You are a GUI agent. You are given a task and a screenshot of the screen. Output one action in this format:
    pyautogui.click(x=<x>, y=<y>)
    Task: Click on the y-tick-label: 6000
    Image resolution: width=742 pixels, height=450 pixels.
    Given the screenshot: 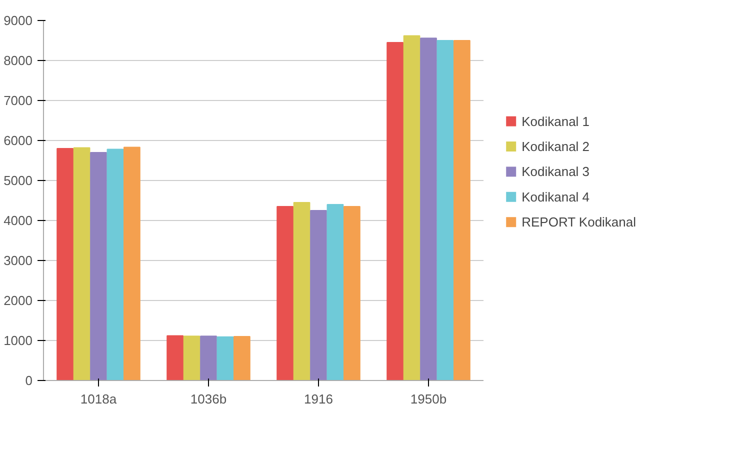 What is the action you would take?
    pyautogui.click(x=18, y=140)
    